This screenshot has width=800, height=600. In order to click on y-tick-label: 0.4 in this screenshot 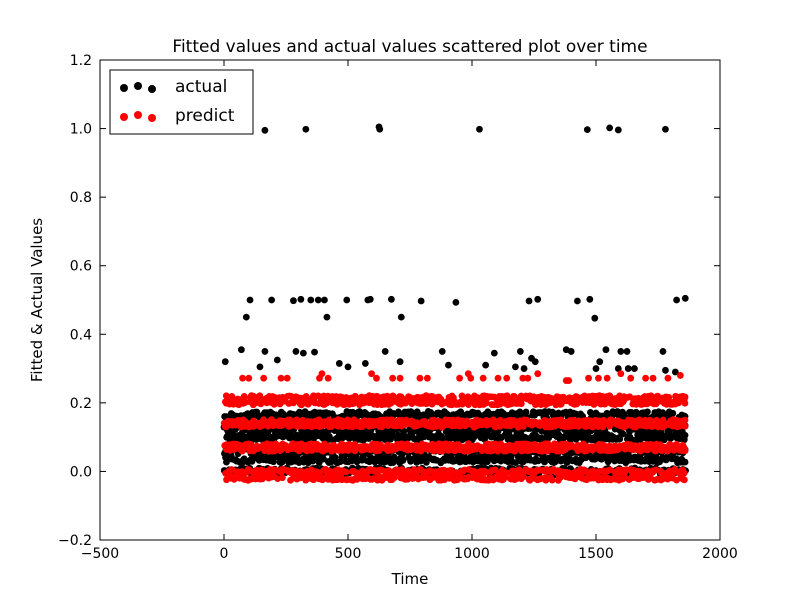, I will do `click(81, 335)`.